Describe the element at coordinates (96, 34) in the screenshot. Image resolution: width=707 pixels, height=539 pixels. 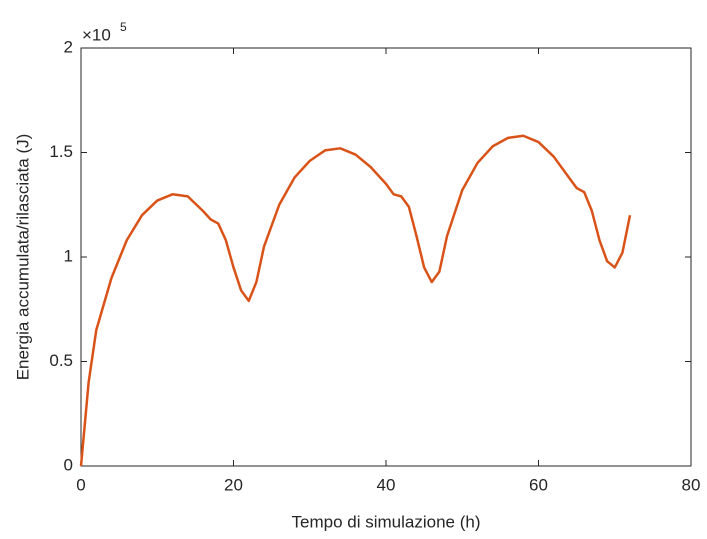
I see `y-exponent-base: ×10` at that location.